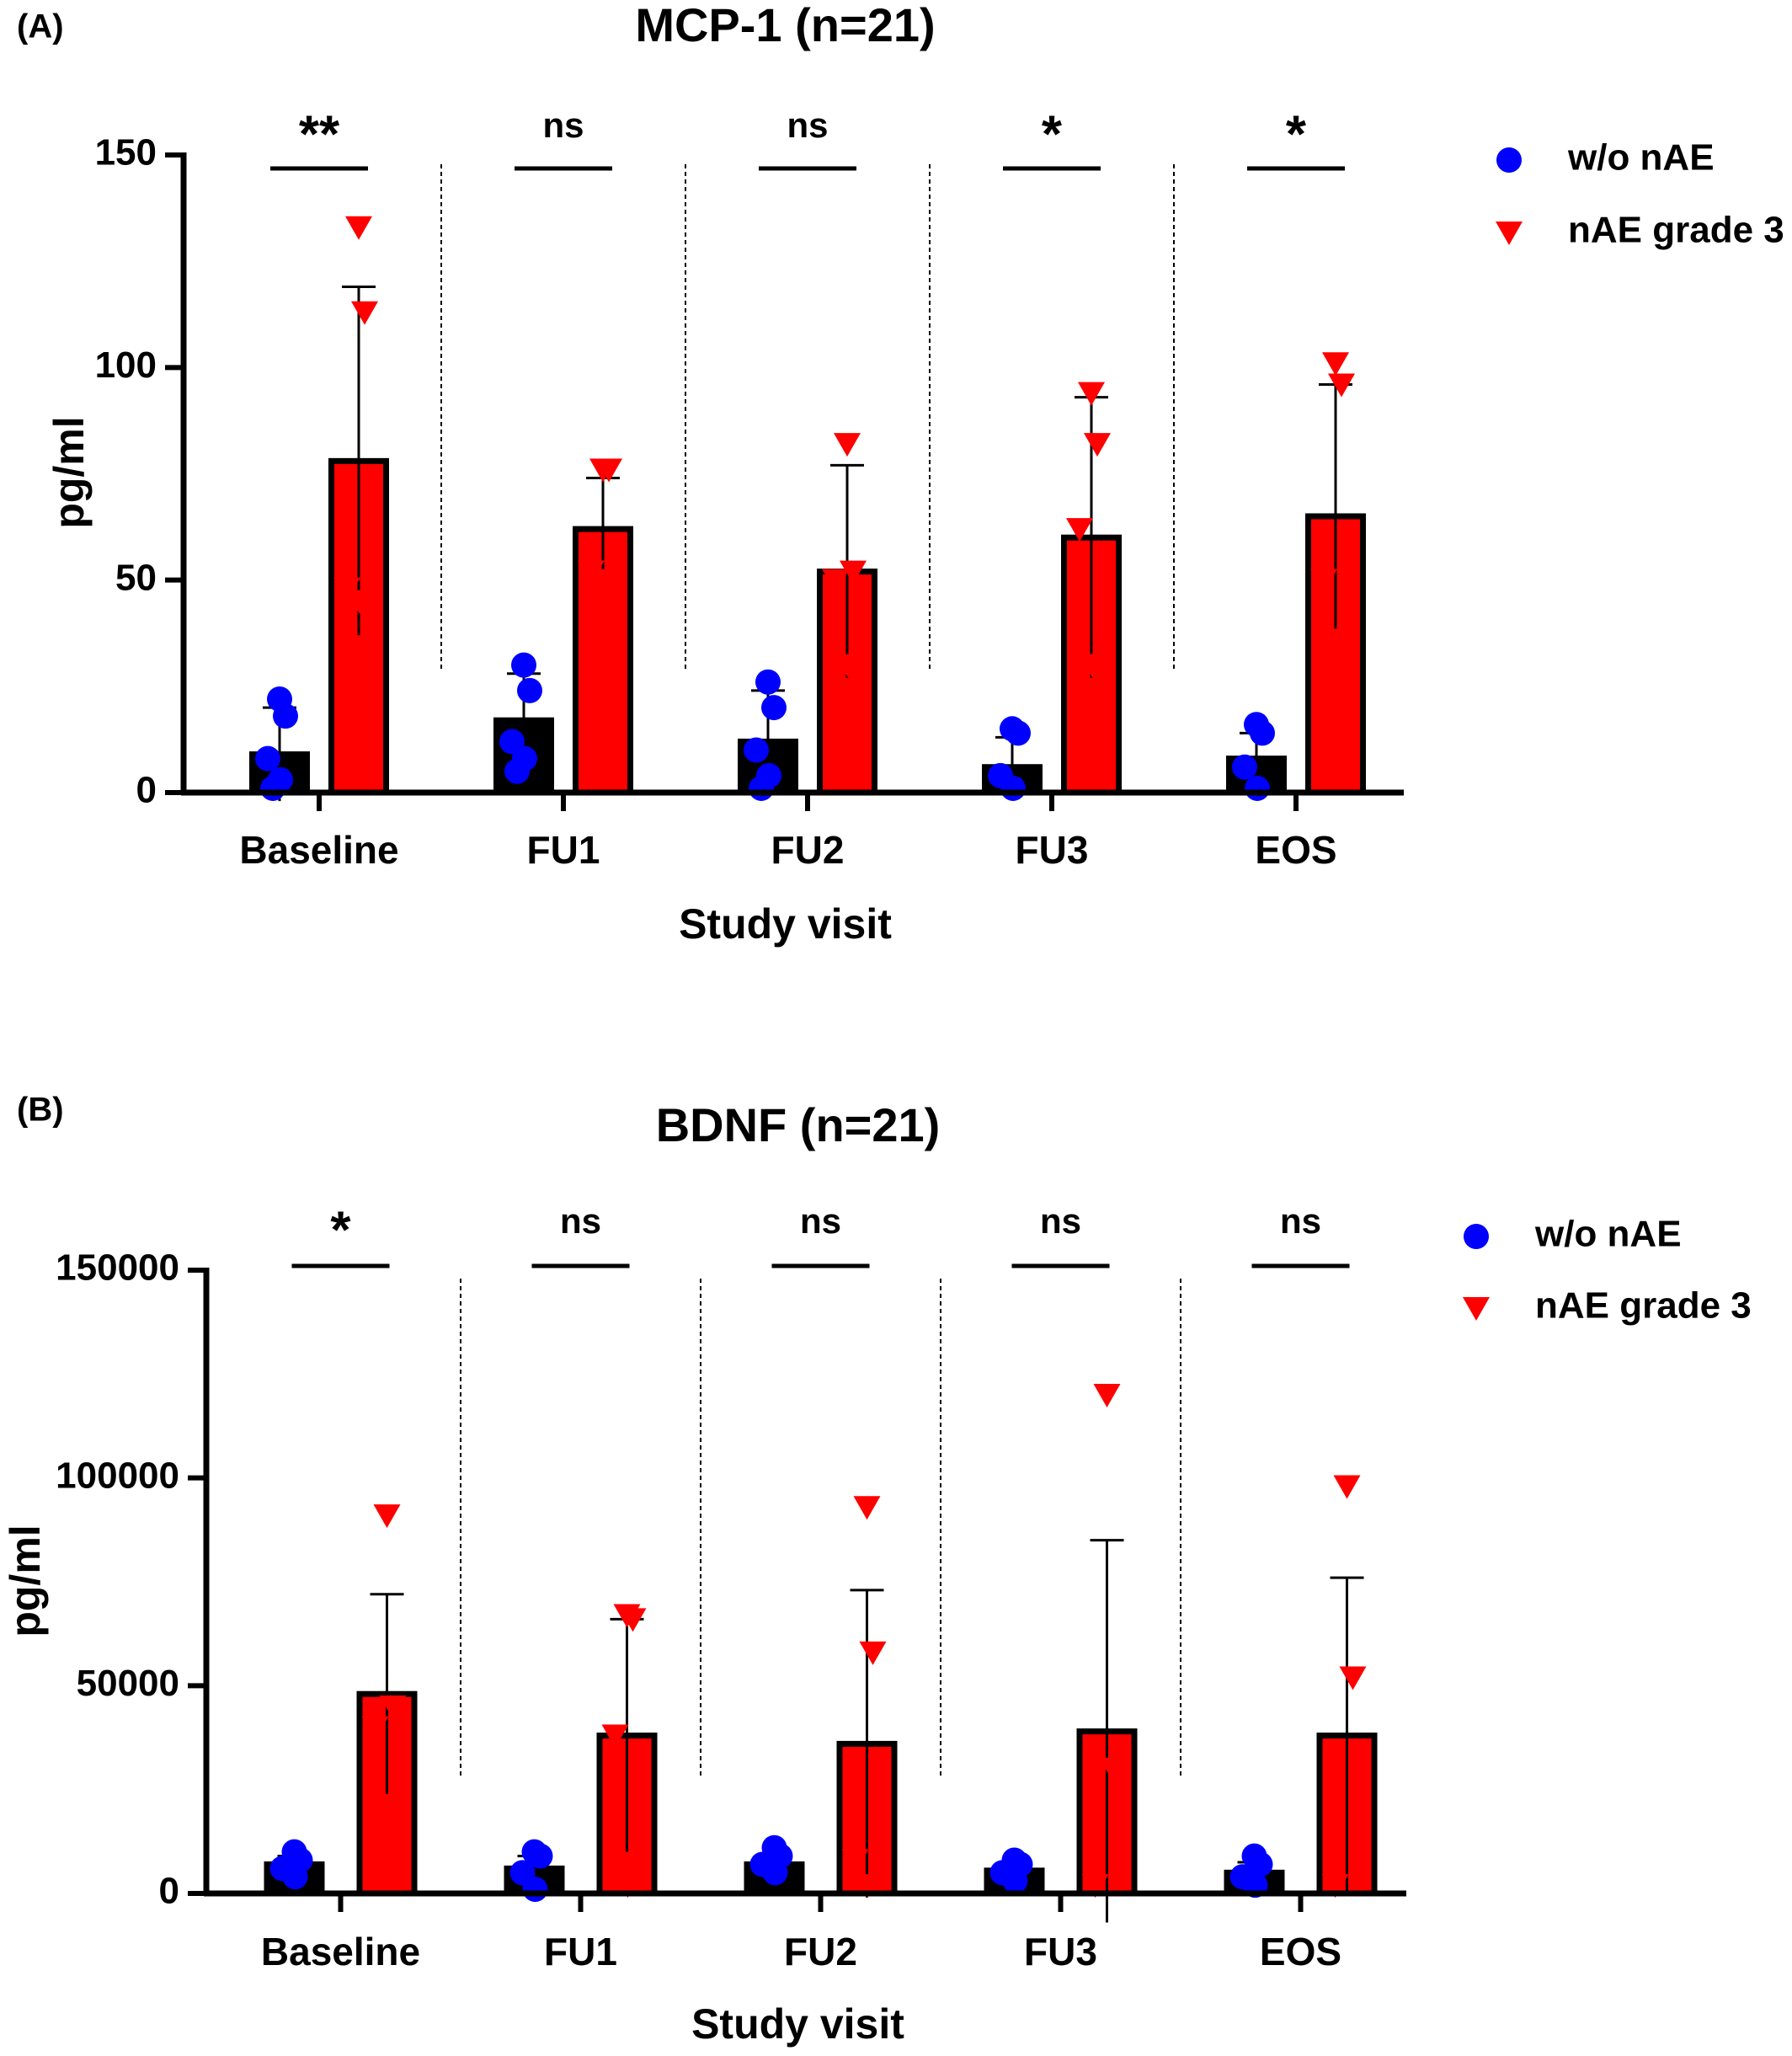 The height and width of the screenshot is (2056, 1792). What do you see at coordinates (319, 134) in the screenshot?
I see `significance-label: **` at bounding box center [319, 134].